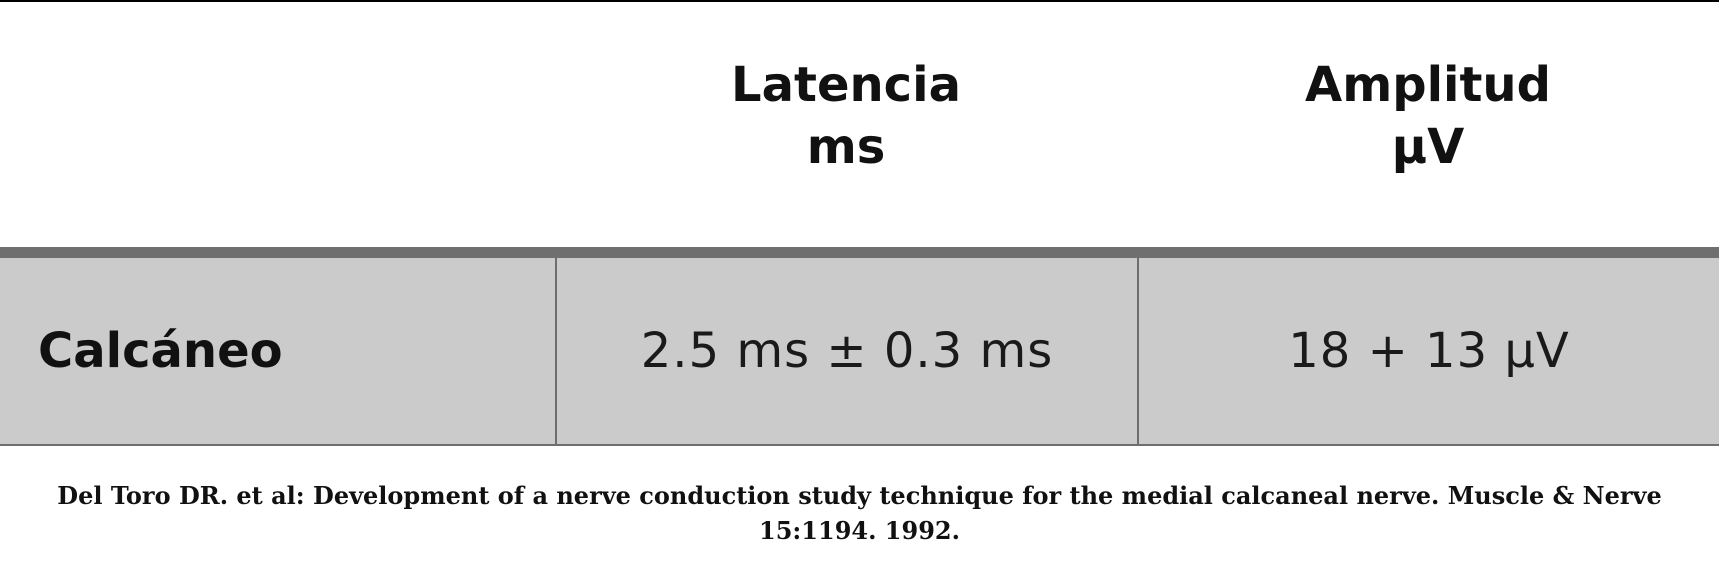 The height and width of the screenshot is (580, 1719). I want to click on header-latency: Latencia ms, so click(846, 124).